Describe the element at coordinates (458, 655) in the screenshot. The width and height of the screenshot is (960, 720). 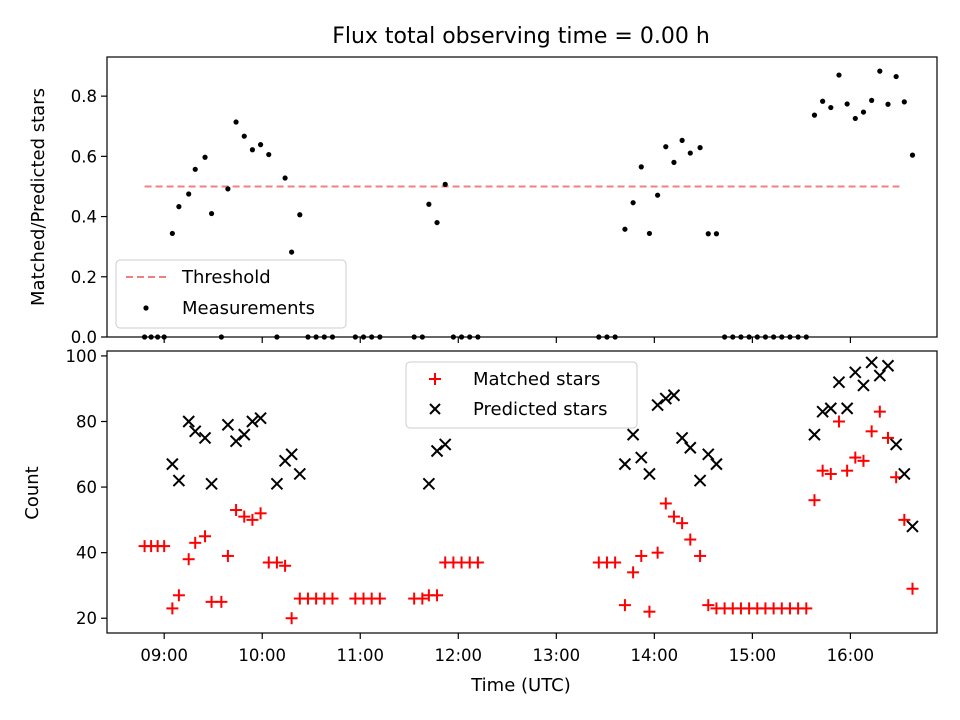
I see `bottom-x-tick-label: 12:00` at that location.